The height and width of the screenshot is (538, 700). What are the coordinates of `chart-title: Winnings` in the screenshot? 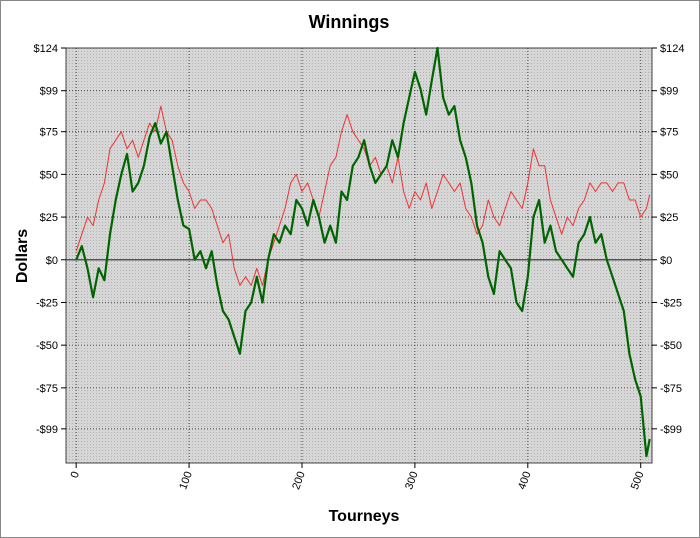 It's located at (349, 22).